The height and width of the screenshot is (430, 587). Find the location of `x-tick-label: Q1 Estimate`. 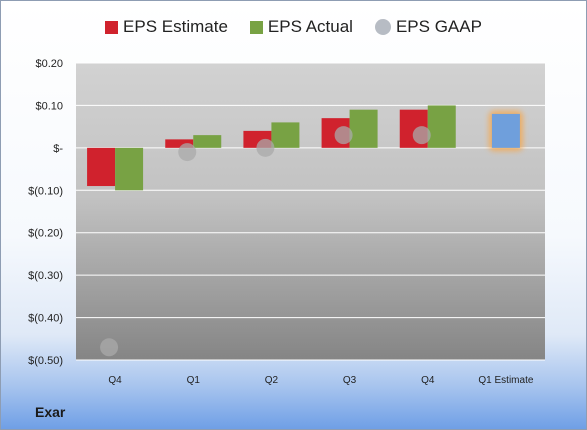

x-tick-label: Q1 Estimate is located at coordinates (505, 380).